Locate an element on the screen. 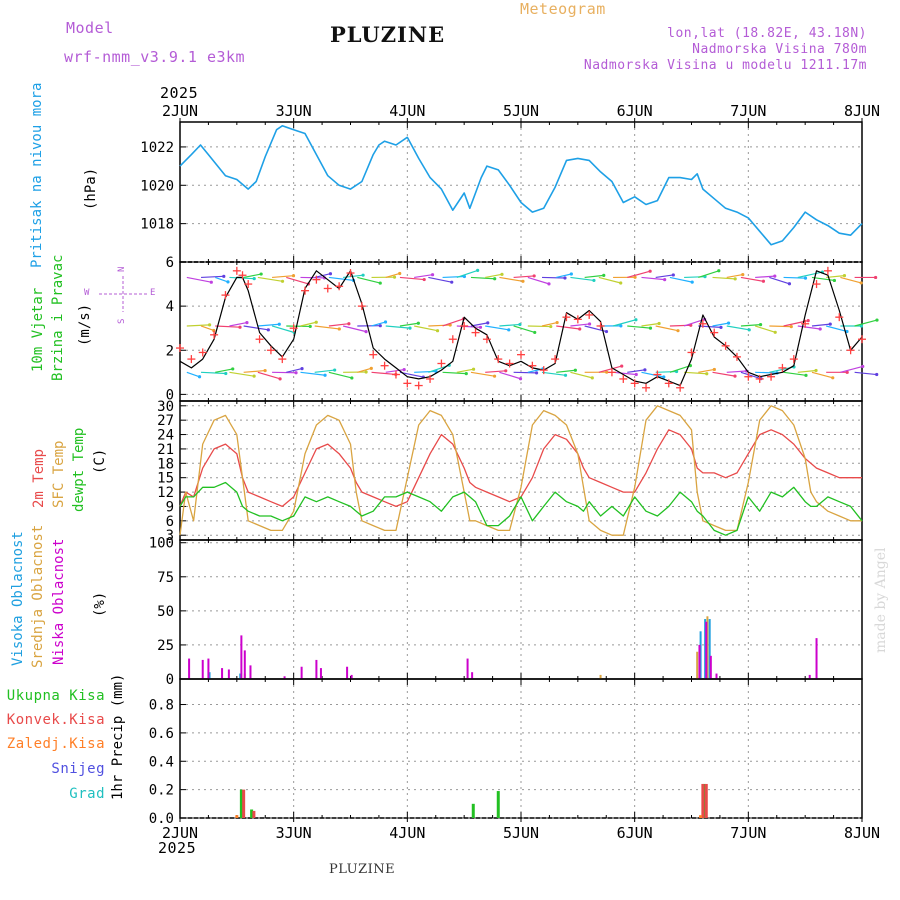 The height and width of the screenshot is (900, 900). temperature-ytick-label: 12 is located at coordinates (165, 493).